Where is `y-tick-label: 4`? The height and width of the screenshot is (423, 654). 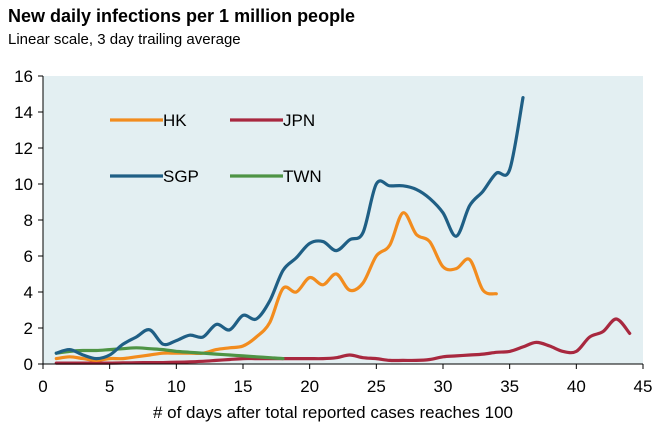
y-tick-label: 4 is located at coordinates (28, 292).